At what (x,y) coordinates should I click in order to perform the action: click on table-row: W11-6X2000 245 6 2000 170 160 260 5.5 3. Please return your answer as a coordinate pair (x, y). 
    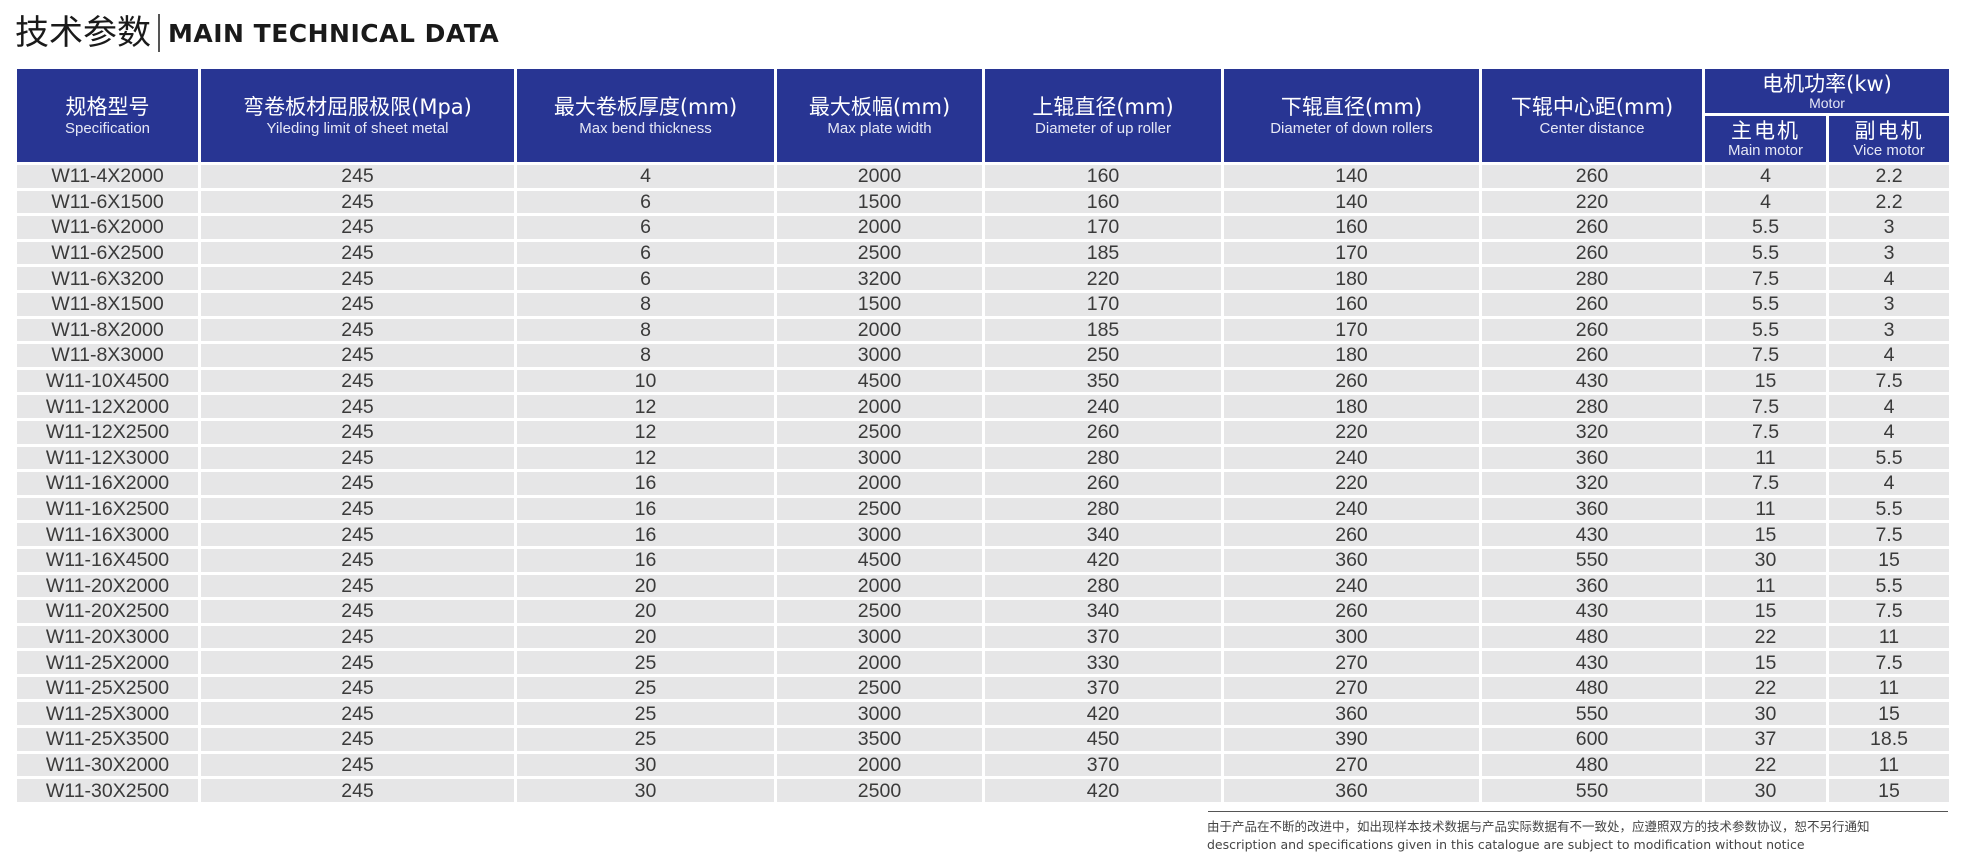
    Looking at the image, I should click on (983, 227).